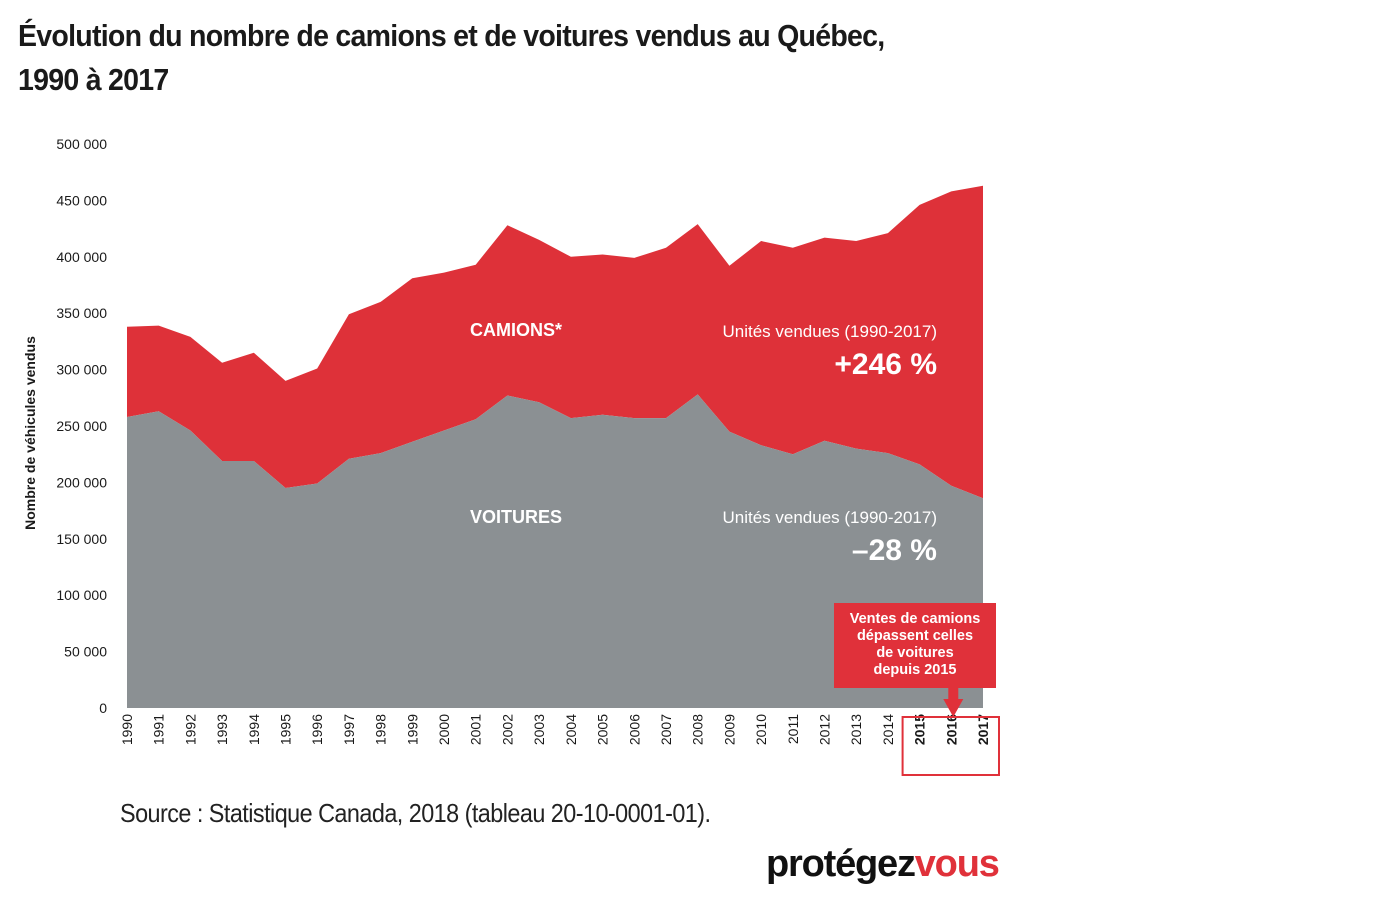 This screenshot has width=1400, height=900. Describe the element at coordinates (829, 517) in the screenshot. I see `cars-caption: Unités vendues (1990-2017)` at that location.